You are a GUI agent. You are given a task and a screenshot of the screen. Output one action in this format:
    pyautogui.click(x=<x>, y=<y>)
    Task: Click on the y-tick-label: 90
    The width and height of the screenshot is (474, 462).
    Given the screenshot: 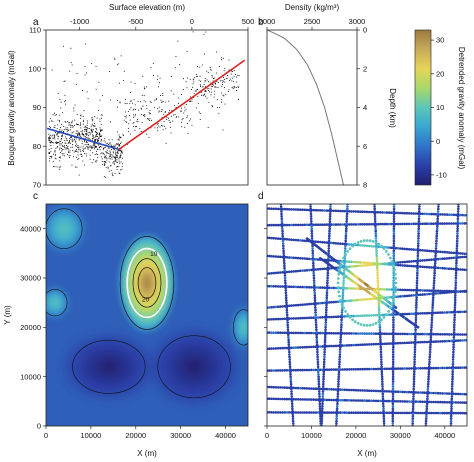 What is the action you would take?
    pyautogui.click(x=37, y=107)
    